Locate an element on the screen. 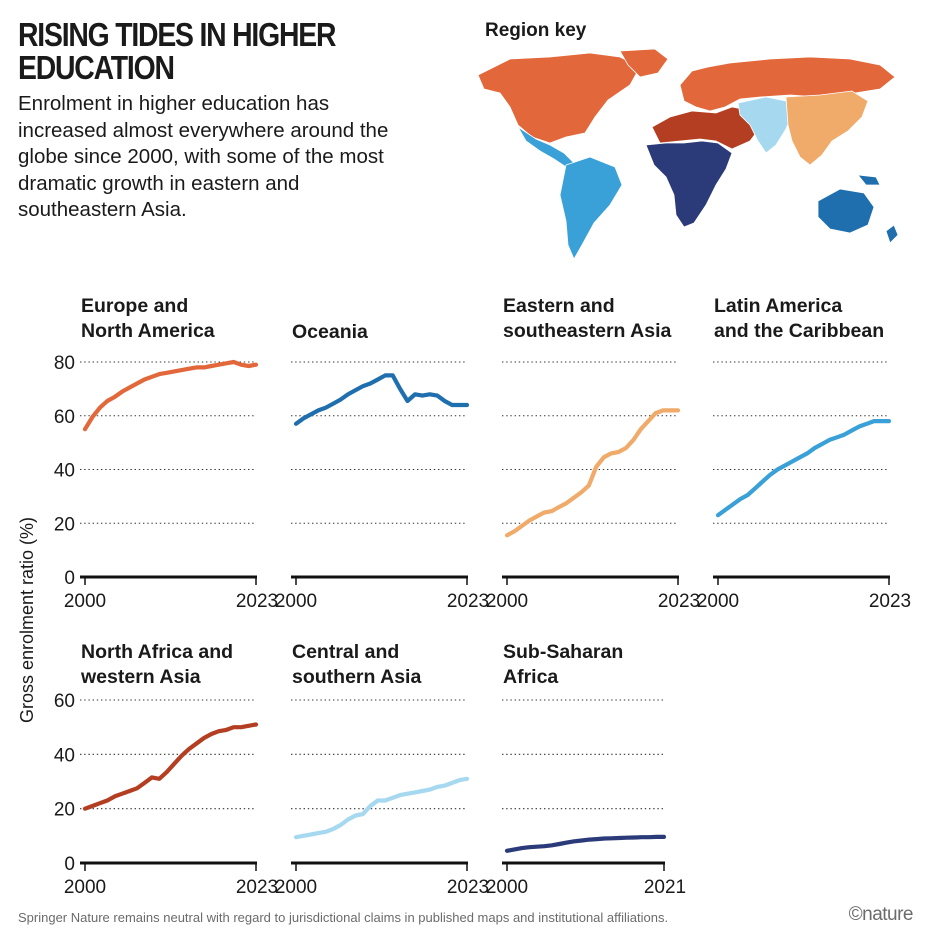 The width and height of the screenshot is (945, 936). x-tick-label: 2021 is located at coordinates (665, 887).